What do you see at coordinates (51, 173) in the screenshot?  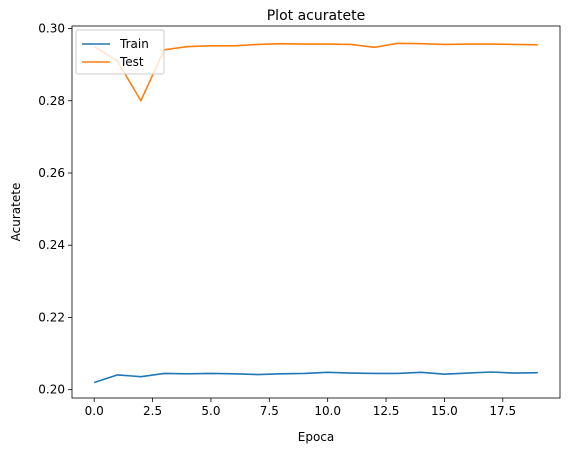 I see `y-tick-label: 0.26` at bounding box center [51, 173].